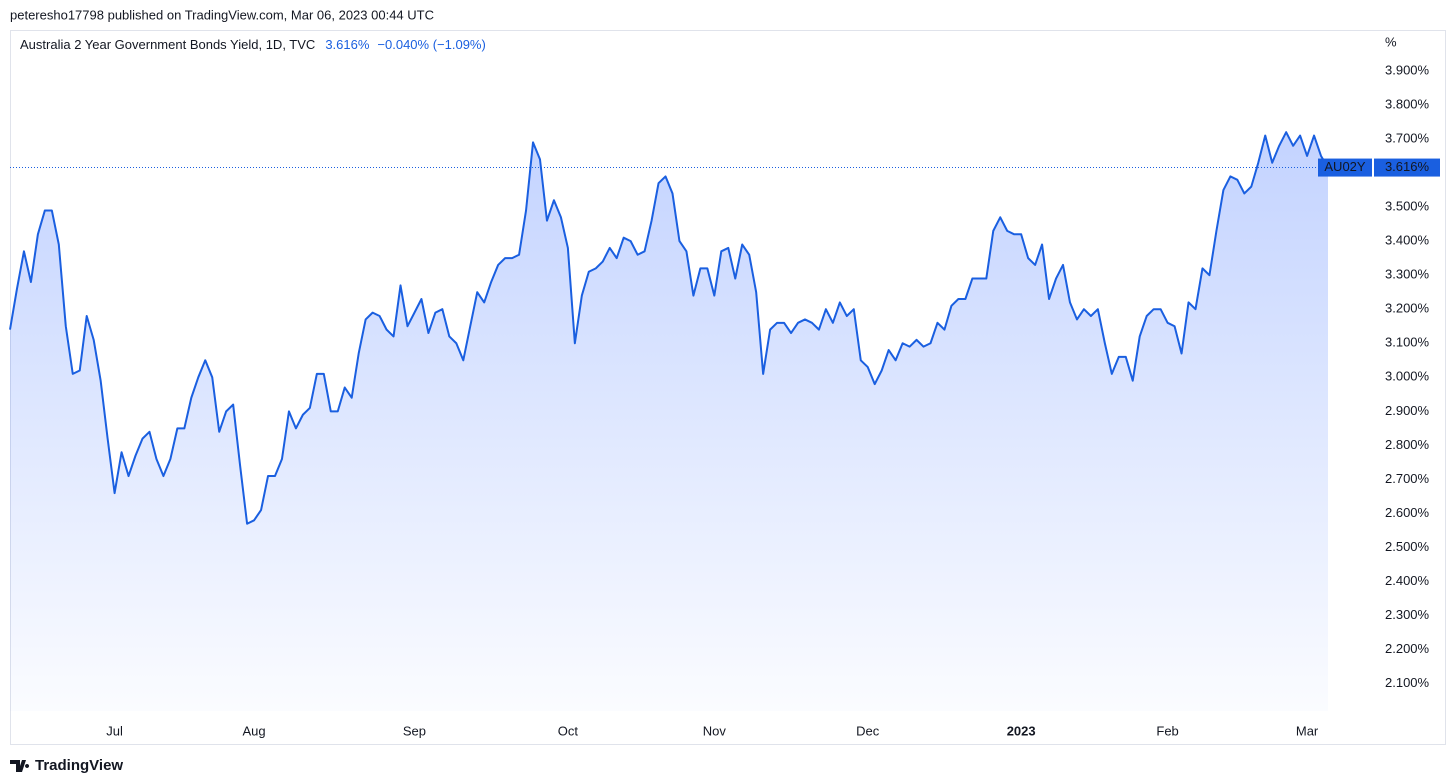 The image size is (1456, 784). Describe the element at coordinates (20, 766) in the screenshot. I see `brand-logo` at that location.